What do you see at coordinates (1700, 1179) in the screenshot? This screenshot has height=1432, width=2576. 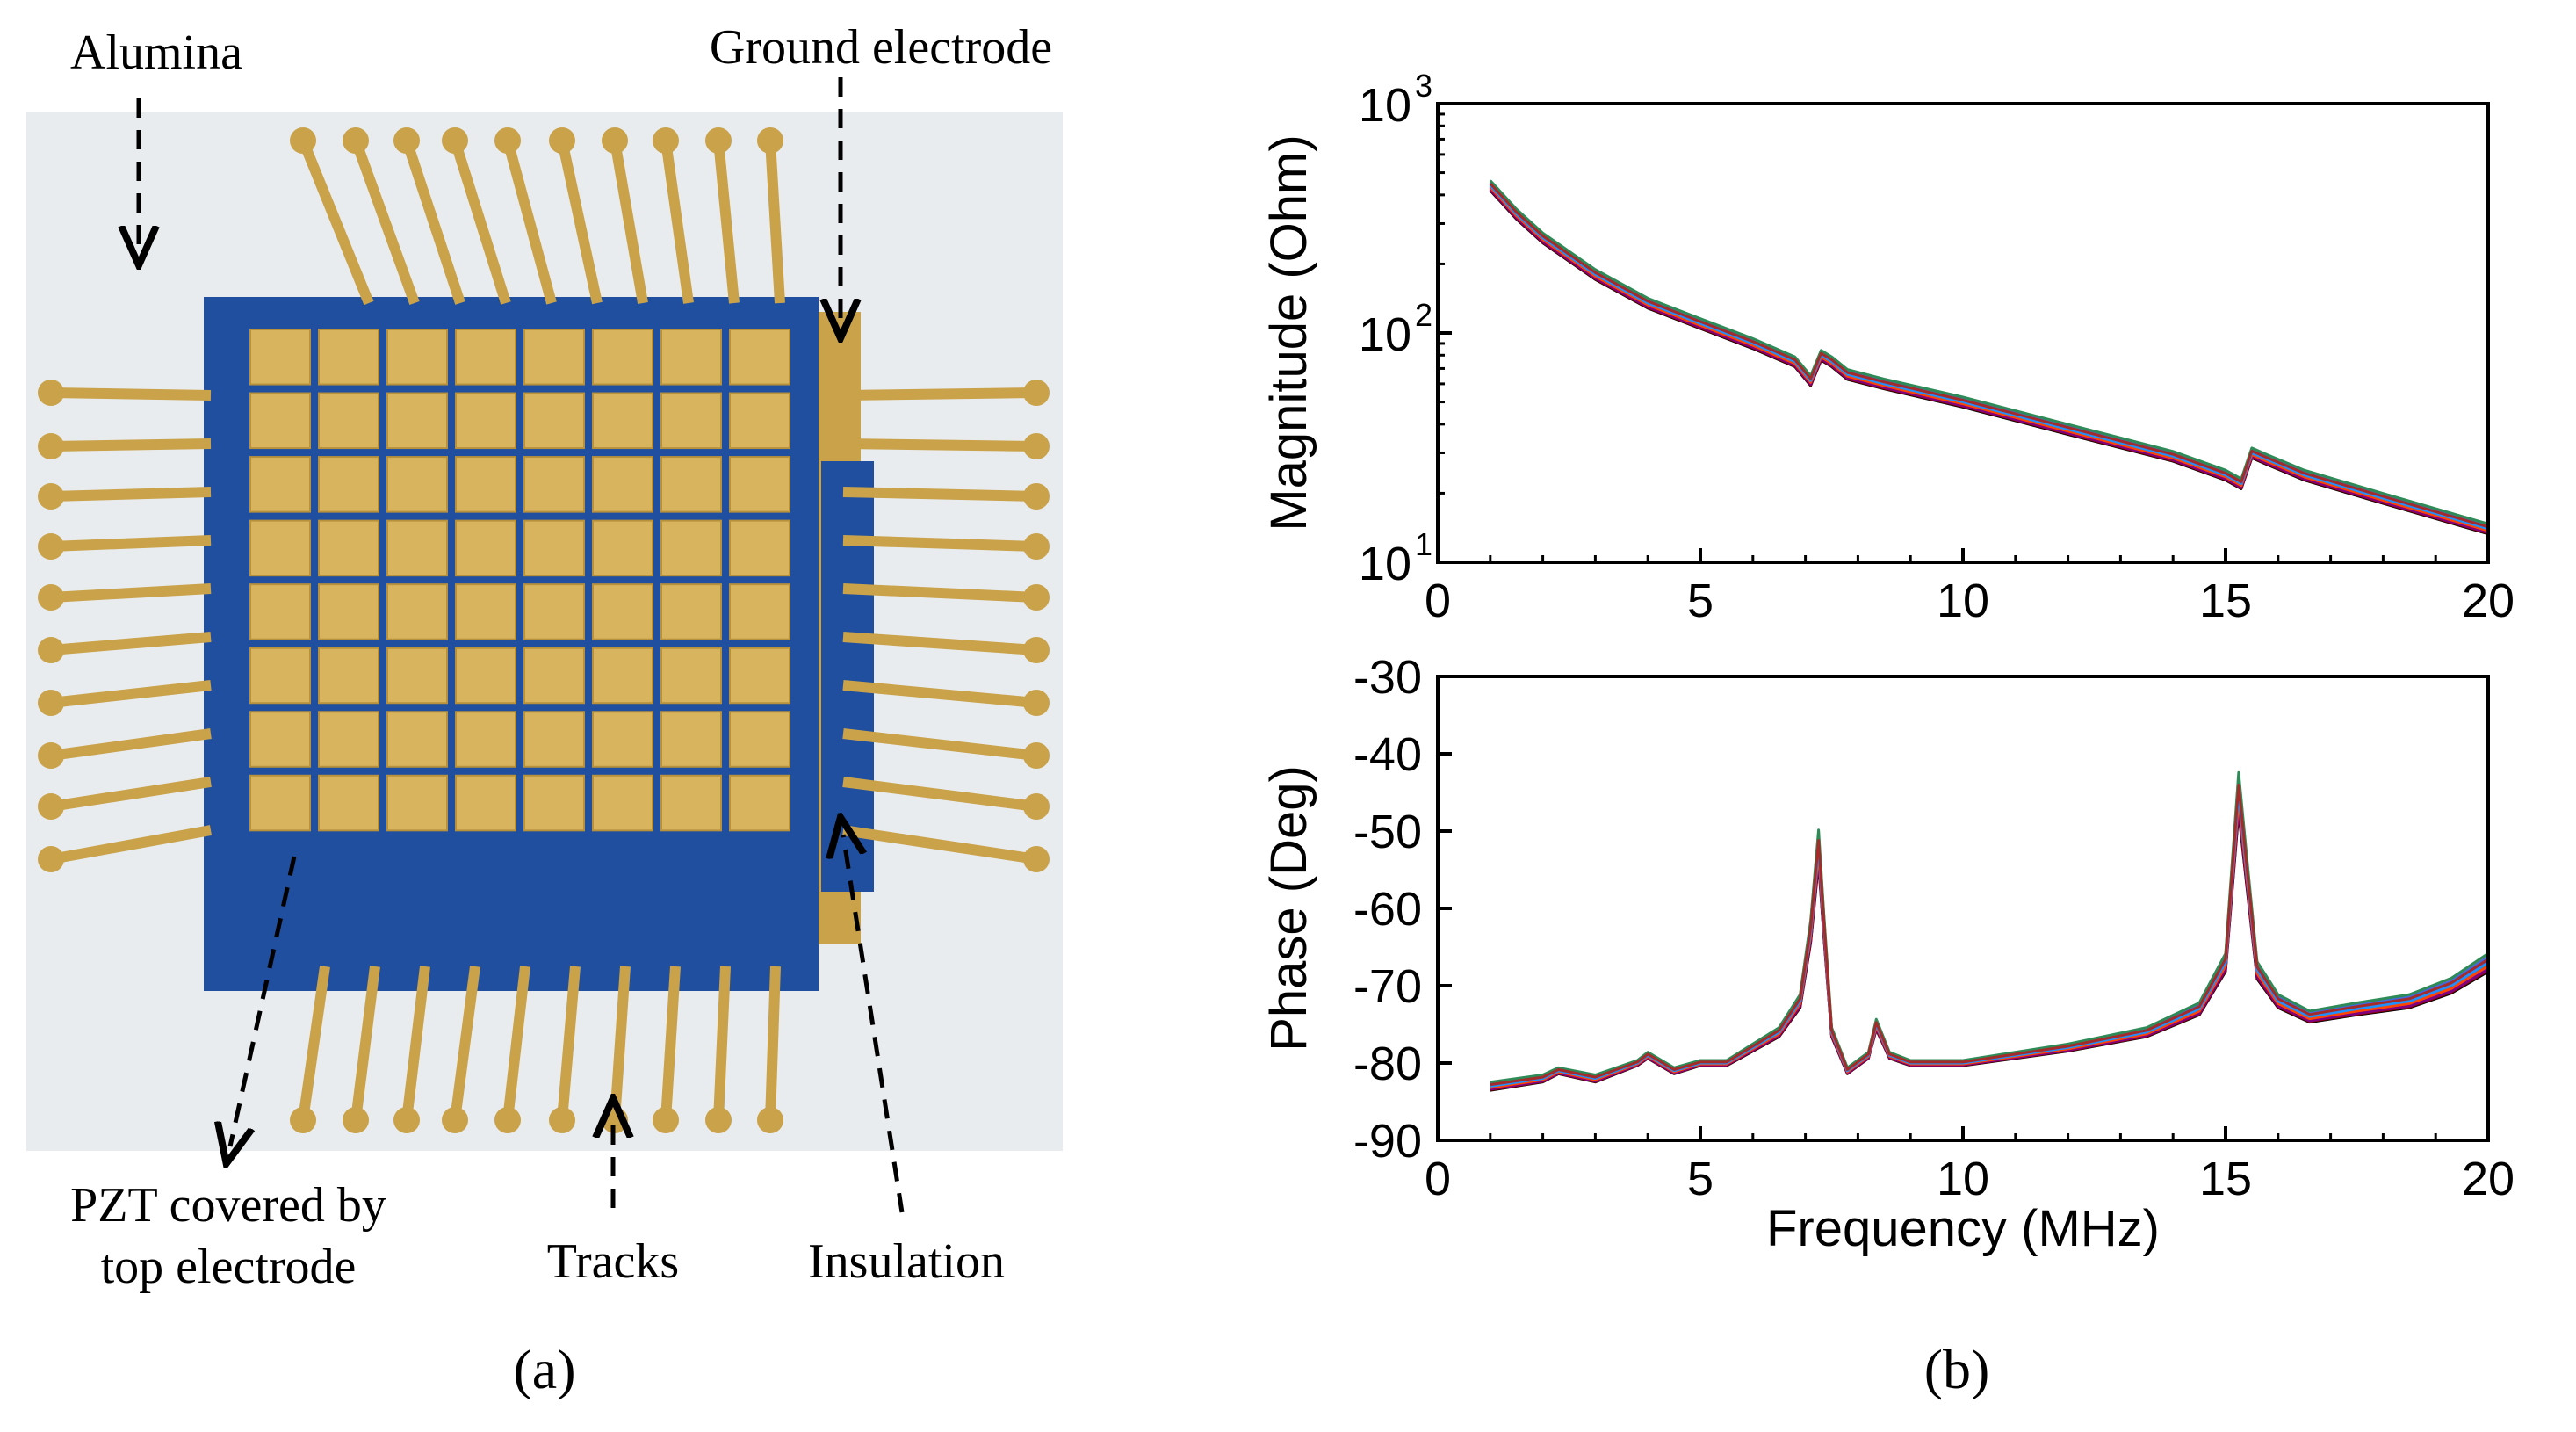 I see `x-tick-label: 5` at bounding box center [1700, 1179].